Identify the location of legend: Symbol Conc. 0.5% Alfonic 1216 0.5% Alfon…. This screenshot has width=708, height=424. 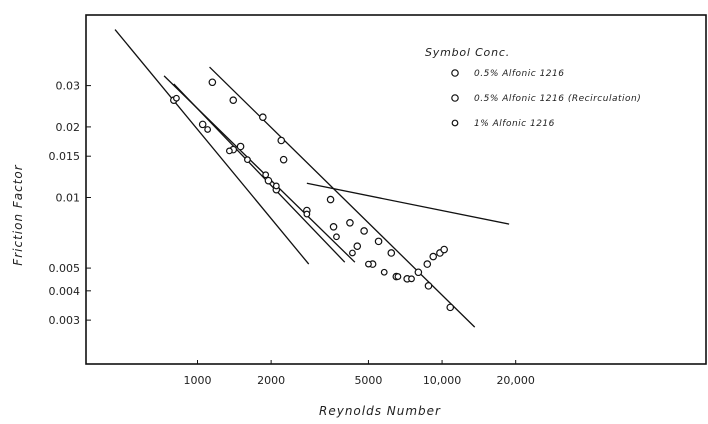
(533, 87).